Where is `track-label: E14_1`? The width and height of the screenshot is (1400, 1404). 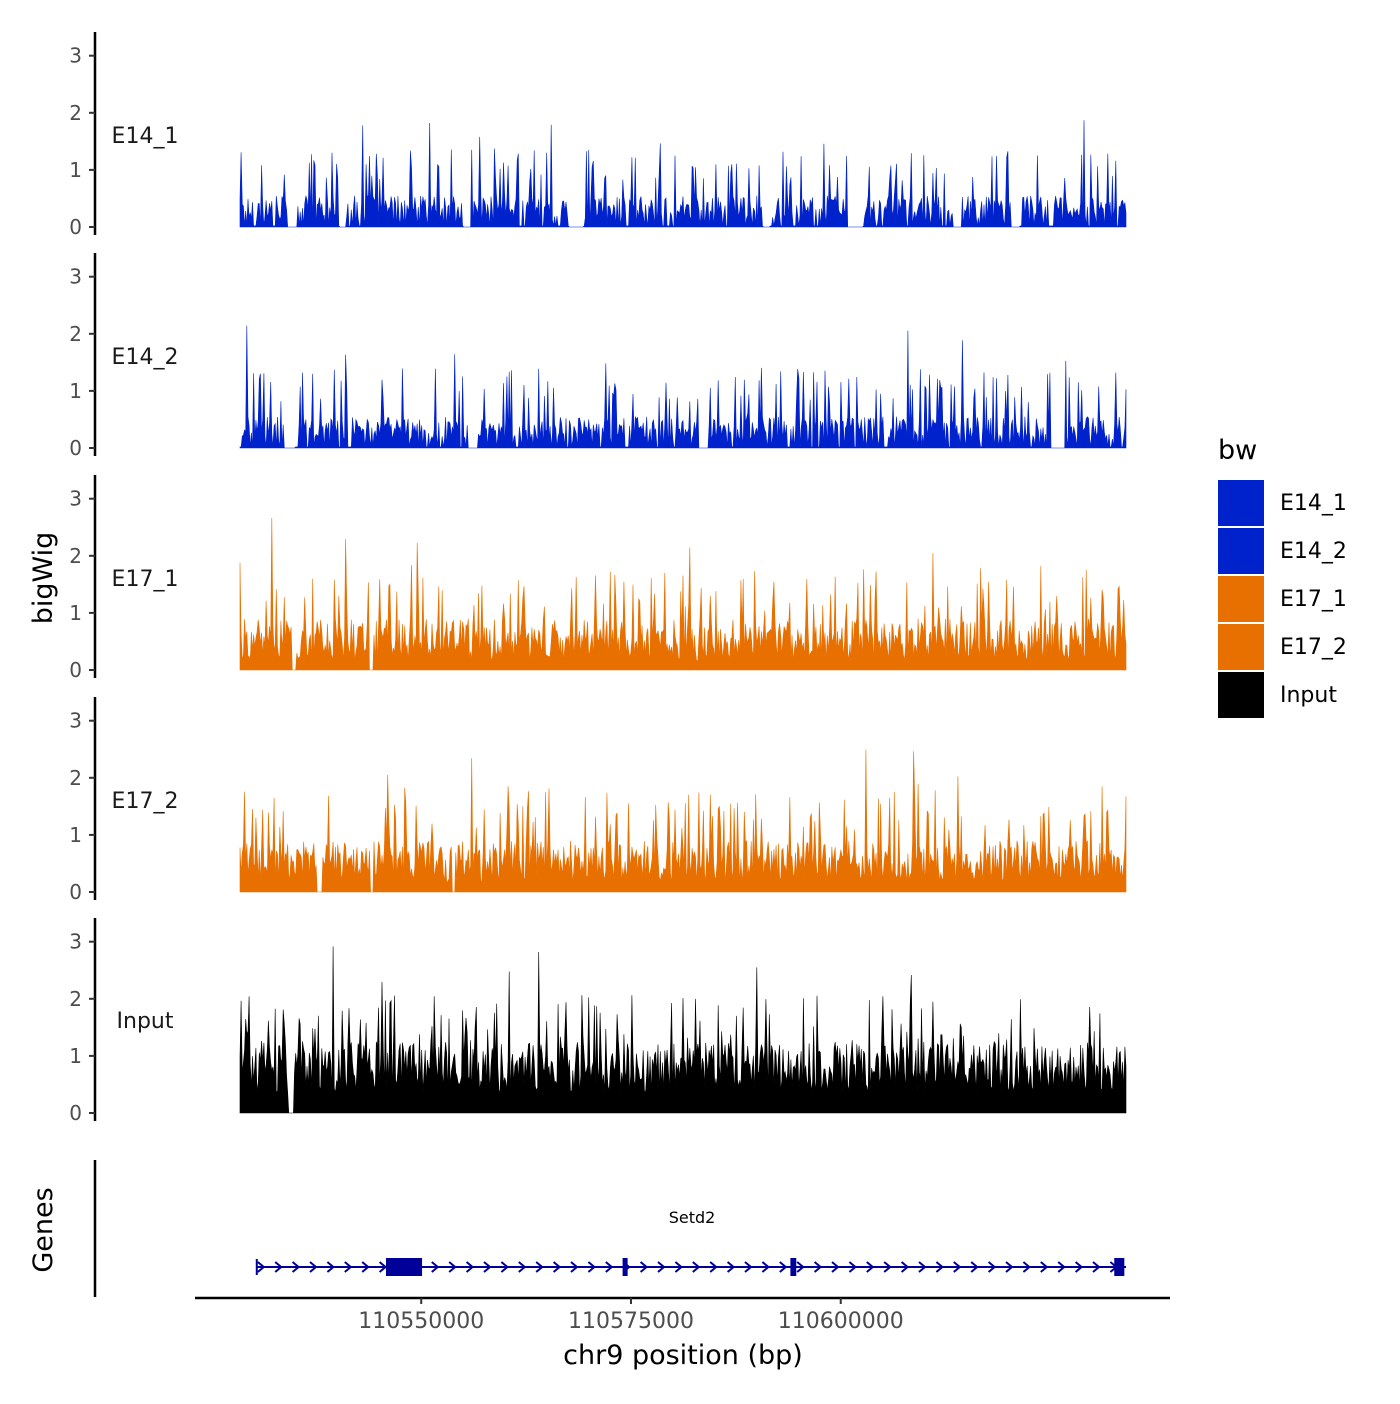 track-label: E14_1 is located at coordinates (145, 136).